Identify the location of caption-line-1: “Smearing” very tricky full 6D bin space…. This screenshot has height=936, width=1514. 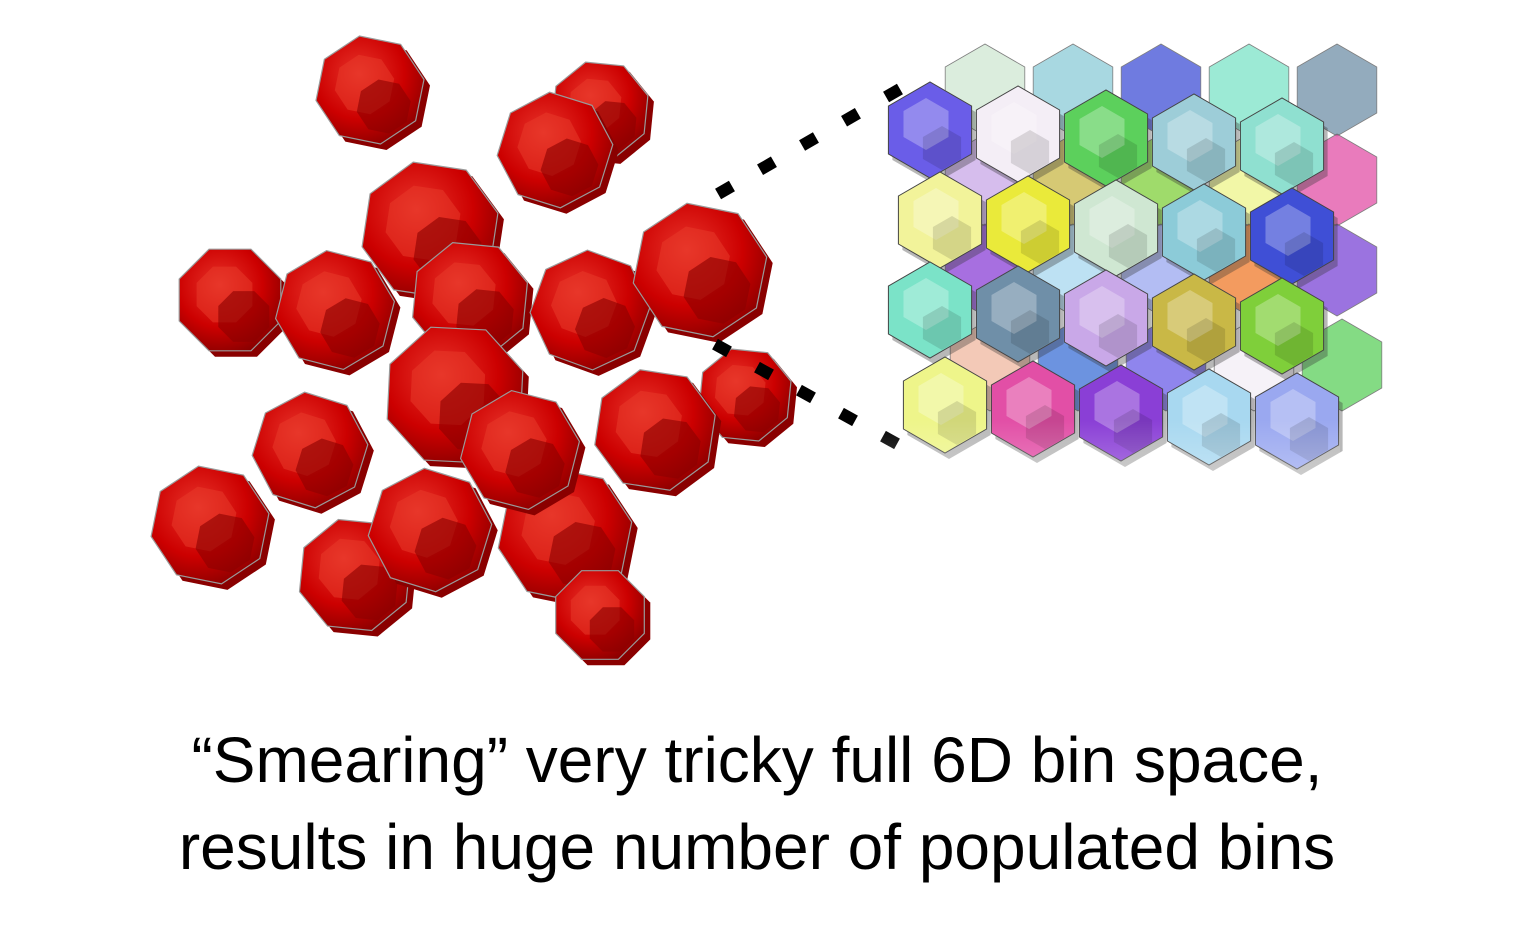
(757, 760).